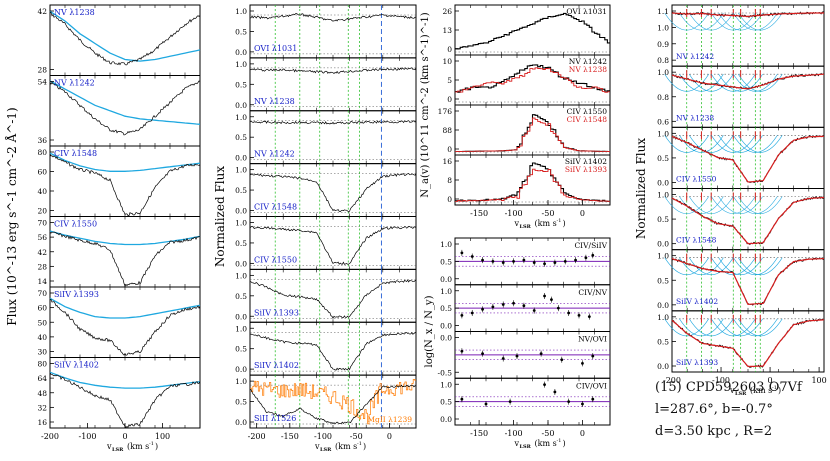 Image resolution: width=830 pixels, height=461 pixels. Describe the element at coordinates (586, 11) in the screenshot. I see `ion-label: OVI λ1031` at that location.